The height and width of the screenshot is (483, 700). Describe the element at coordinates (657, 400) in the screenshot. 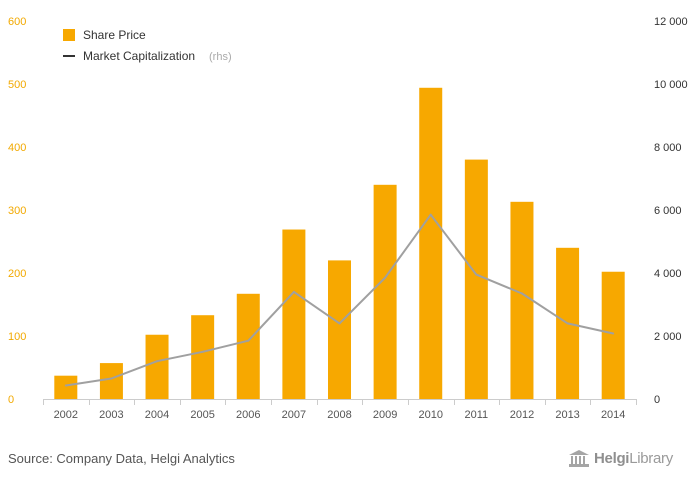

I see `y-right-tick-0: 0` at that location.